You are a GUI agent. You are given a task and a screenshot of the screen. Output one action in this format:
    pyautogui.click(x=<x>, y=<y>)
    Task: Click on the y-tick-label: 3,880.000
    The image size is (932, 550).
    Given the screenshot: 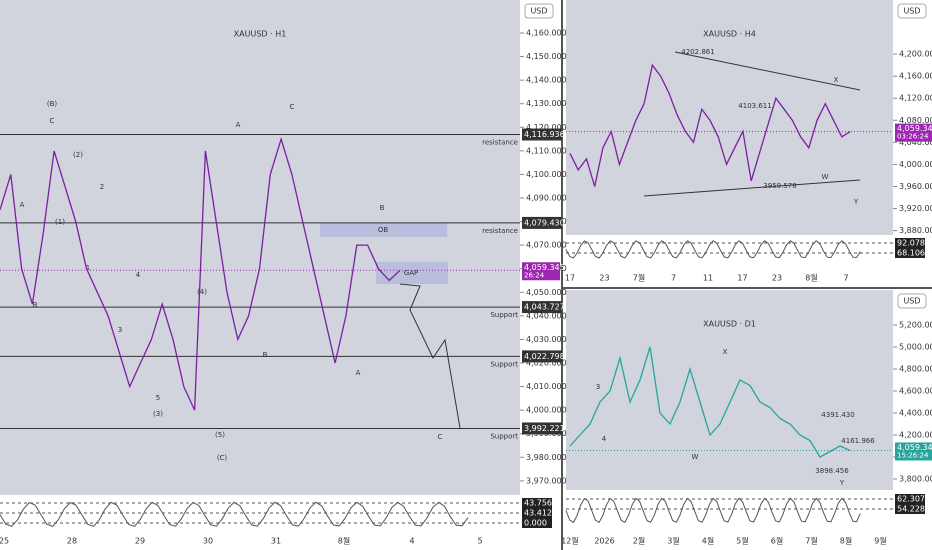 What is the action you would take?
    pyautogui.click(x=915, y=230)
    